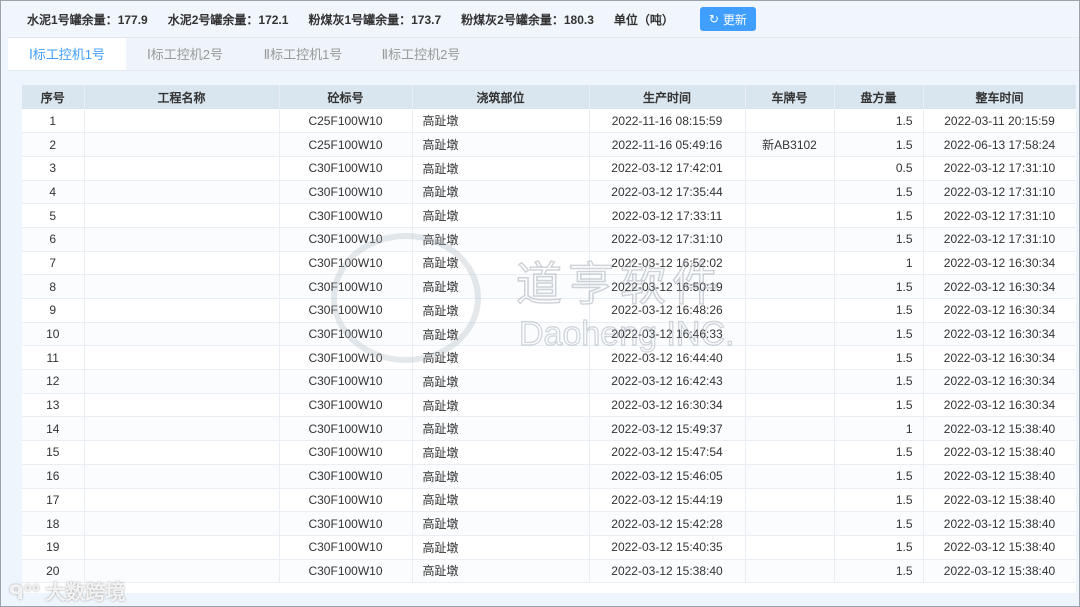  I want to click on row-index: 16, so click(53, 476).